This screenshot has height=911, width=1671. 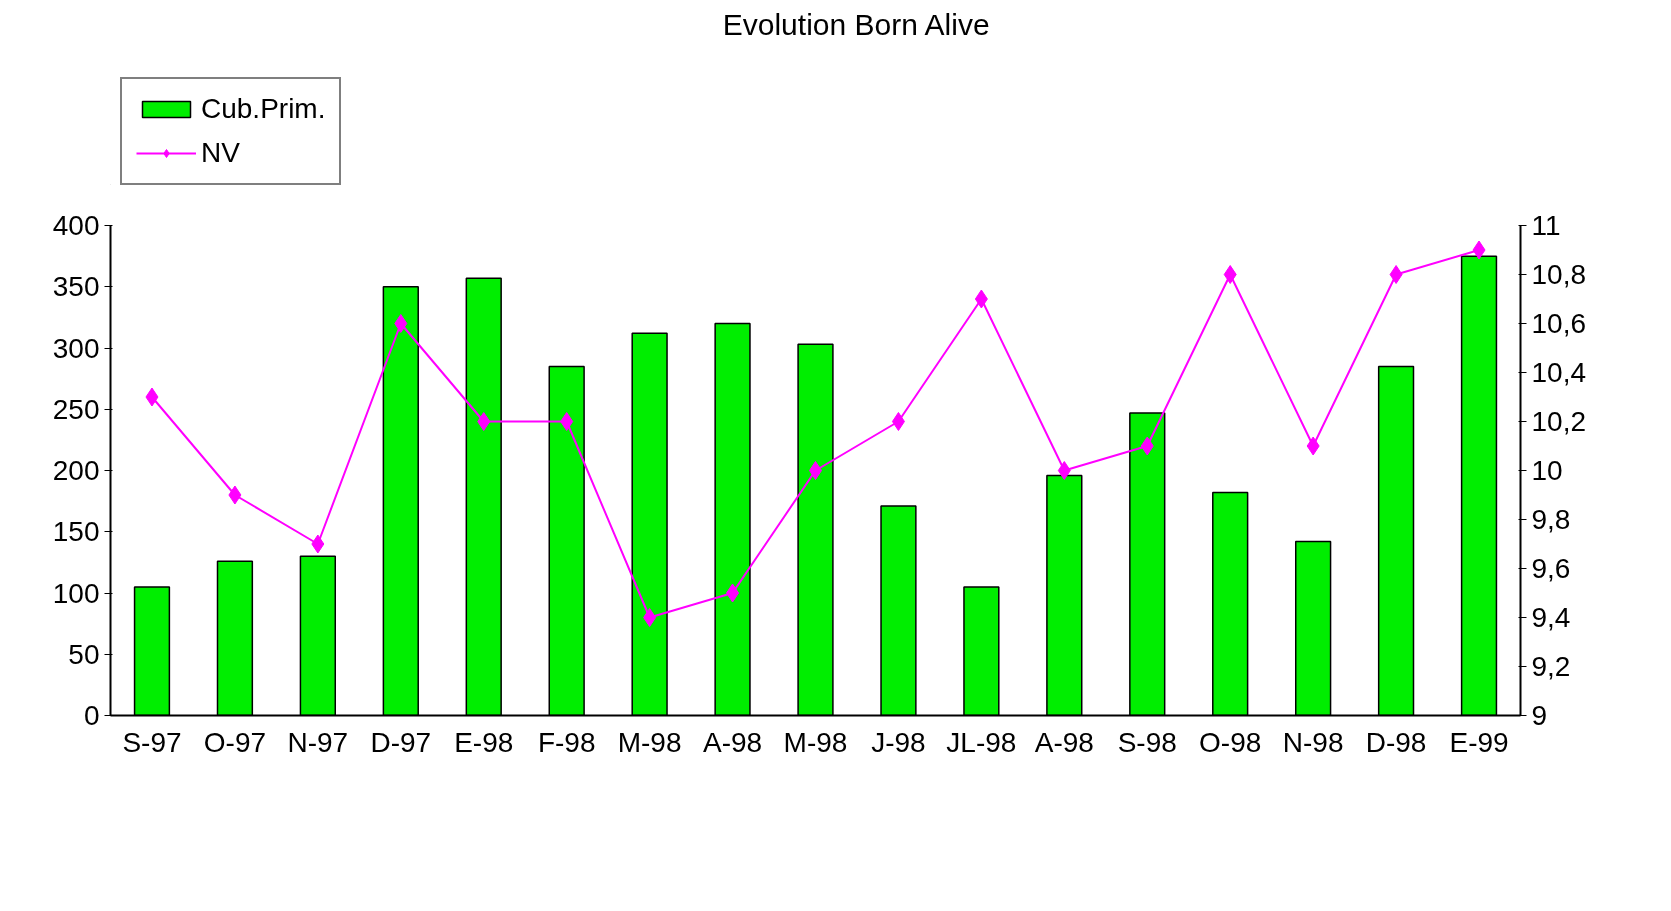 I want to click on y2-tick-label: 10,2, so click(x=1558, y=421).